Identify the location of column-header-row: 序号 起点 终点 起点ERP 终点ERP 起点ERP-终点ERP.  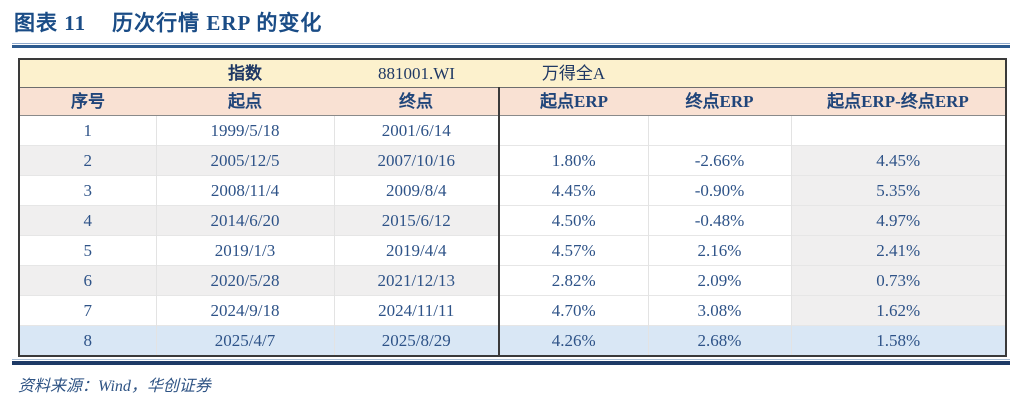
(512, 101).